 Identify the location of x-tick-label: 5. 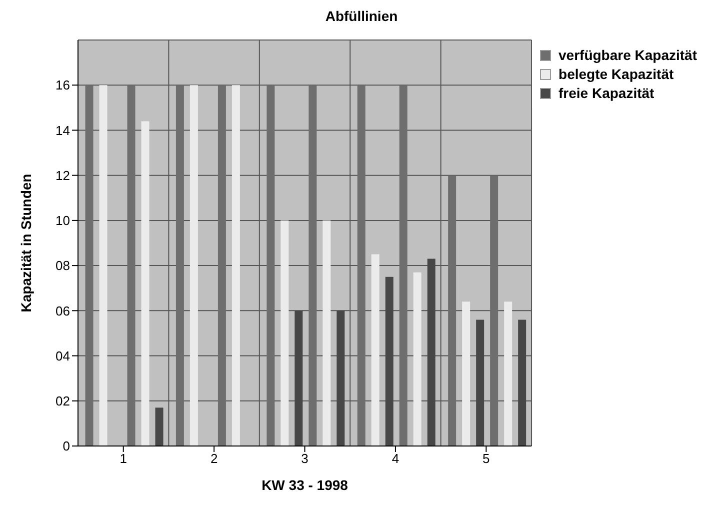
(486, 458).